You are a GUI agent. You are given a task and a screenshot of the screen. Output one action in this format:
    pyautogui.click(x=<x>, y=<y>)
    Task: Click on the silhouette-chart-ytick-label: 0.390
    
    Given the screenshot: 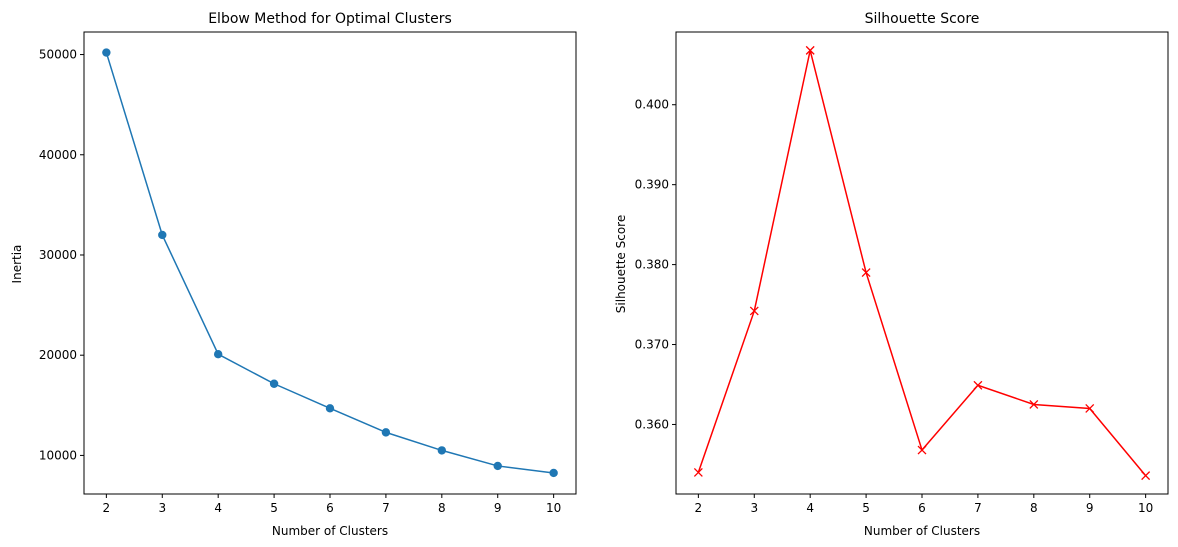 What is the action you would take?
    pyautogui.click(x=652, y=185)
    